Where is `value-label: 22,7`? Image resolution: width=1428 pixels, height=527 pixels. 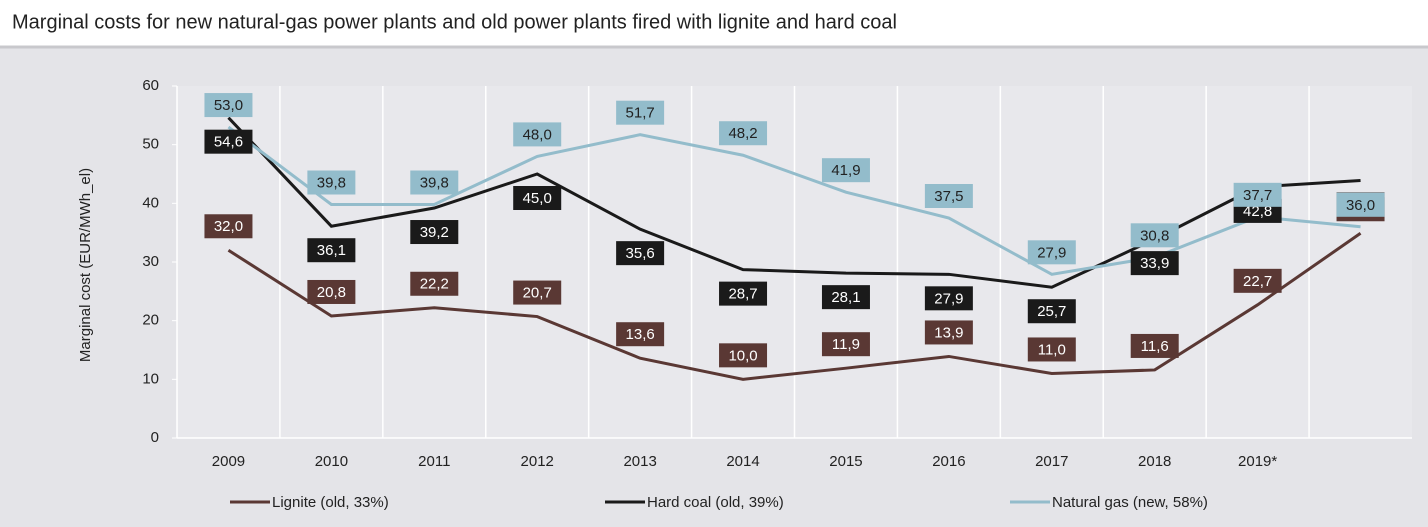
value-label: 22,7 is located at coordinates (1257, 281).